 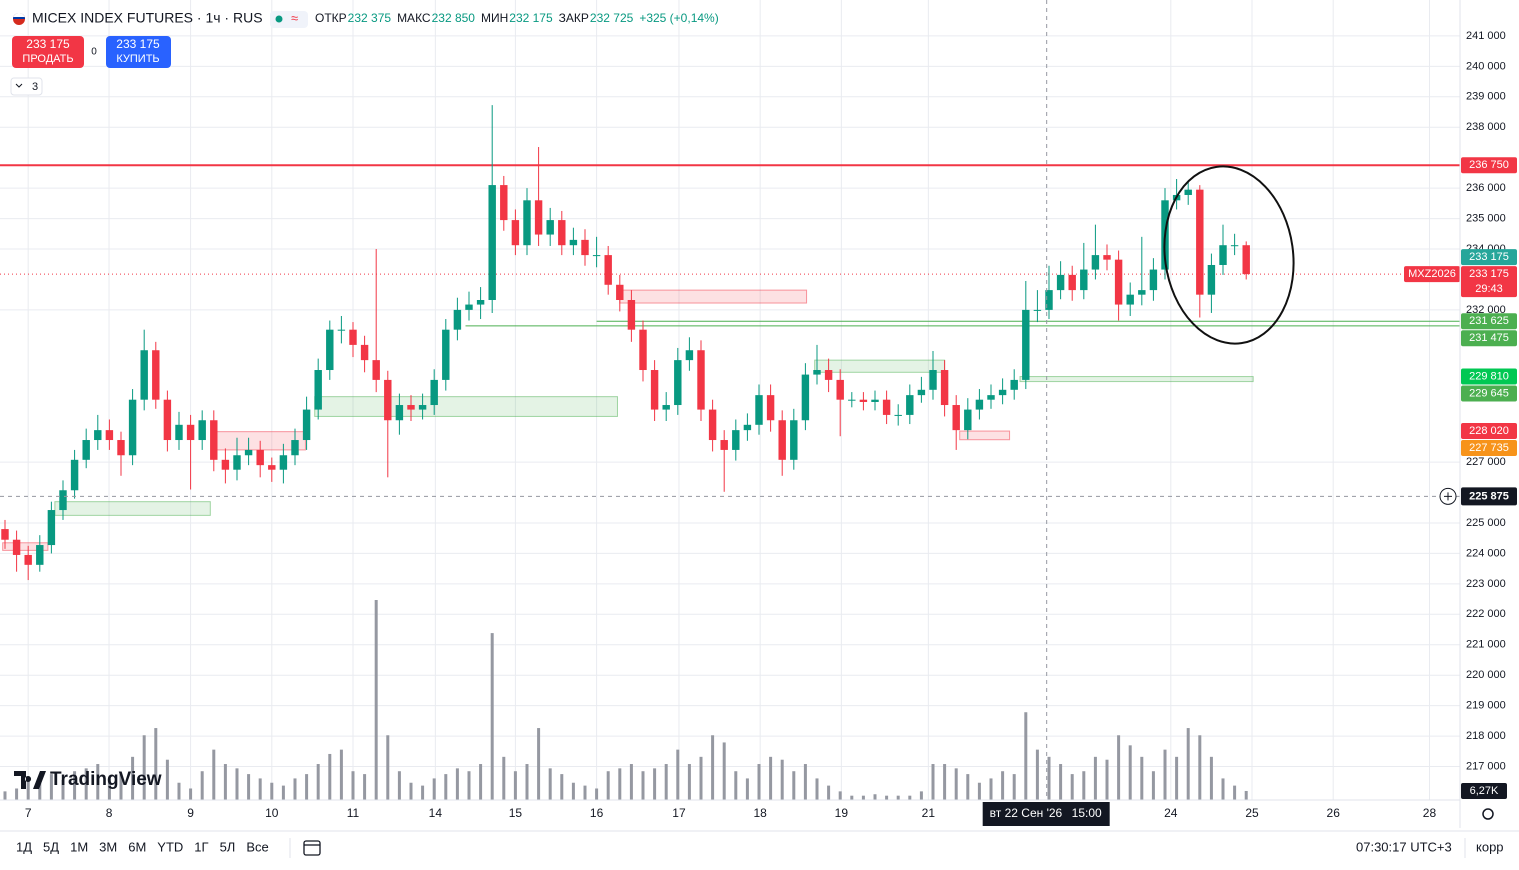 I want to click on y-tick-label: 238 000, so click(x=1486, y=127).